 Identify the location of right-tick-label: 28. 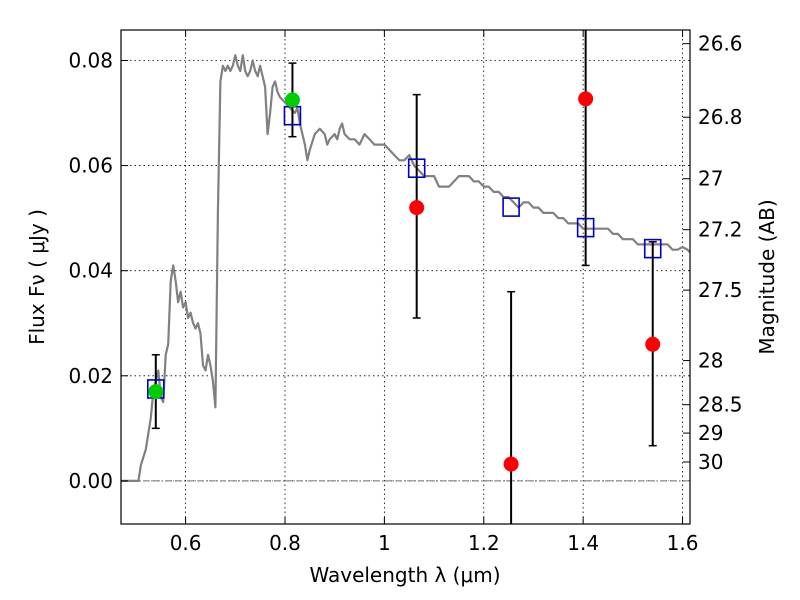
(710, 361).